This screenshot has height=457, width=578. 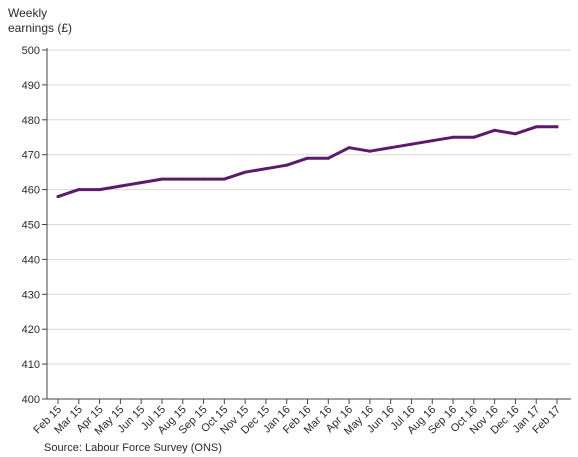 What do you see at coordinates (31, 226) in the screenshot?
I see `y-tick-label: 450` at bounding box center [31, 226].